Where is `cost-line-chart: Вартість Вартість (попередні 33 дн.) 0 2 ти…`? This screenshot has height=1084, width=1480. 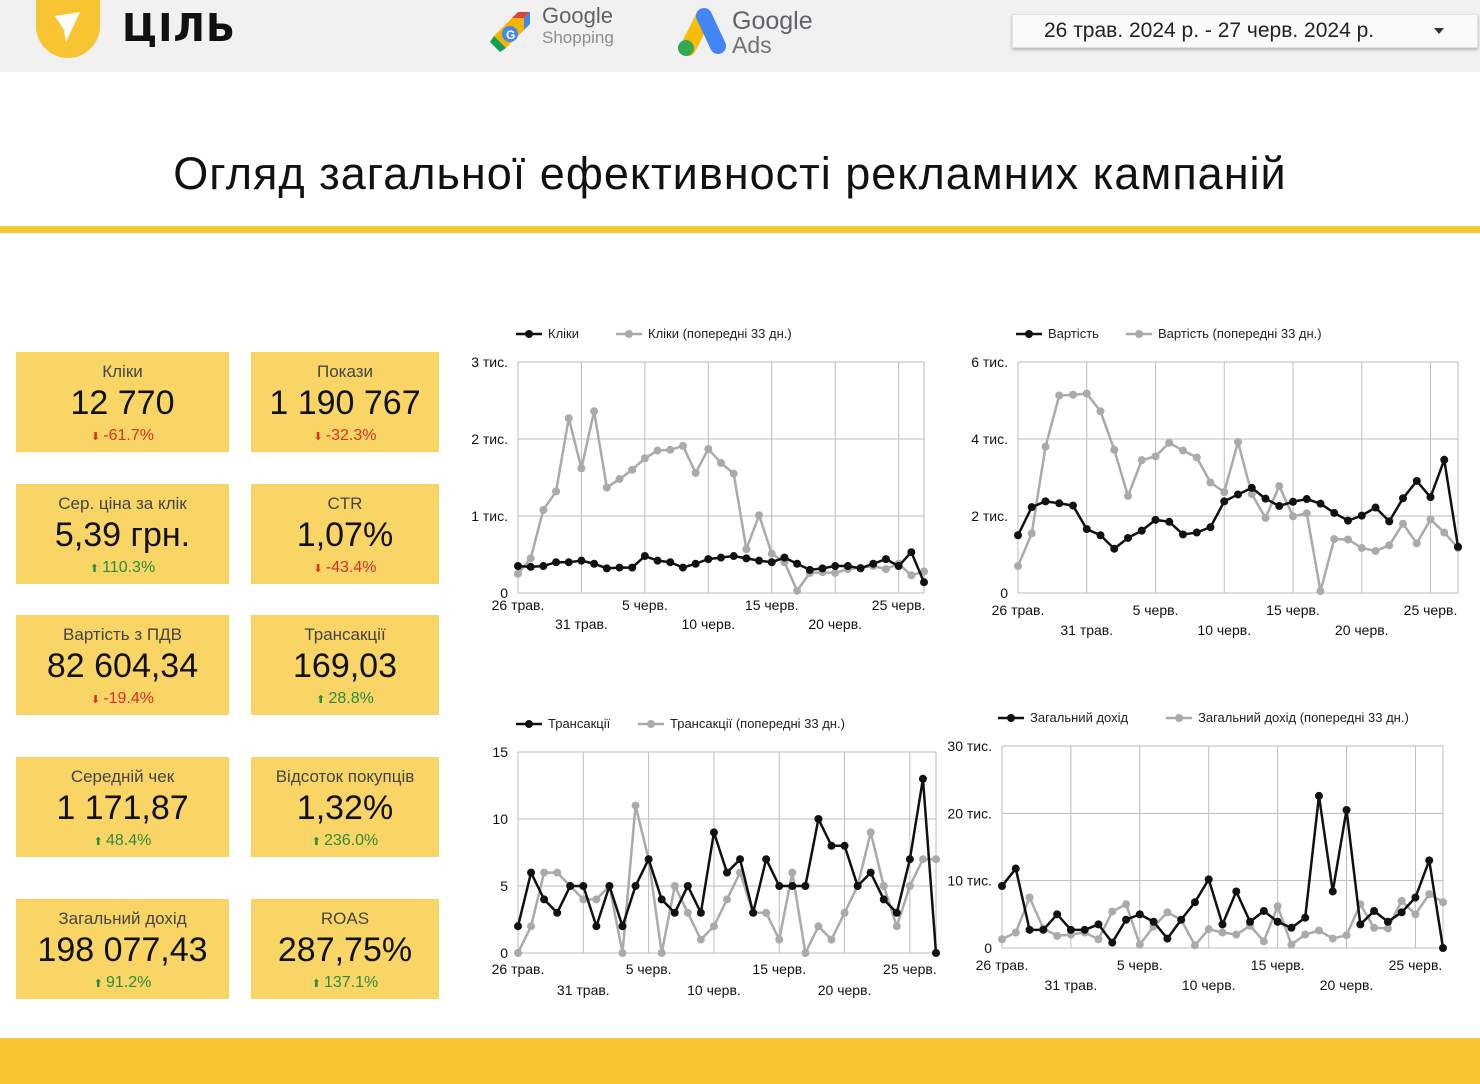
cost-line-chart: Вартість Вартість (попередні 33 дн.) 0 2 ти… is located at coordinates (1216, 482).